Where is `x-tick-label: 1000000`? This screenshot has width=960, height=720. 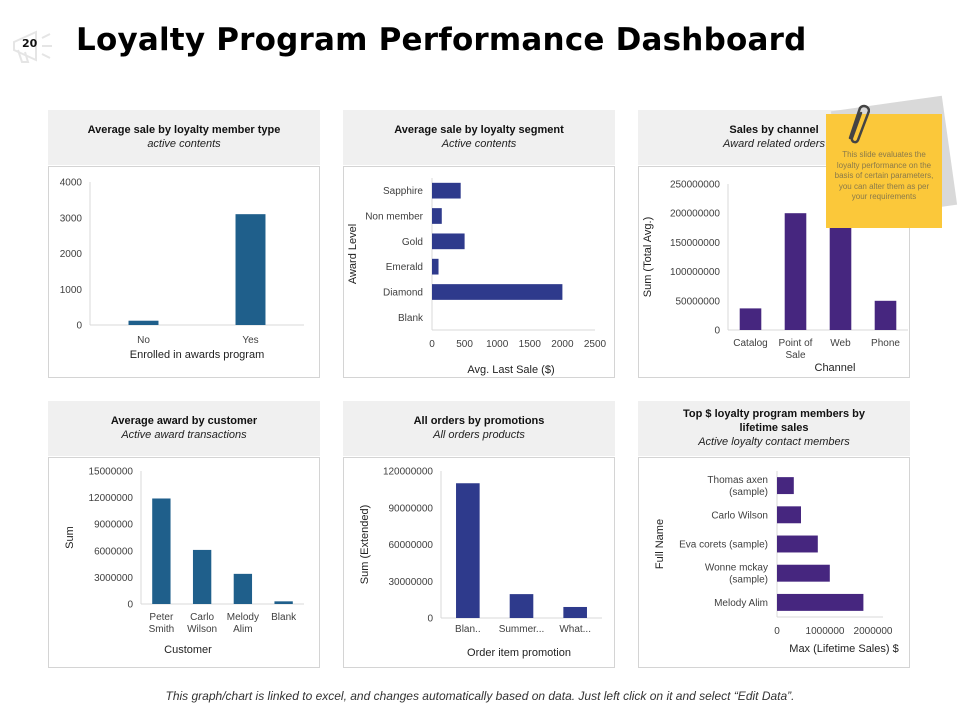 x-tick-label: 1000000 is located at coordinates (825, 631).